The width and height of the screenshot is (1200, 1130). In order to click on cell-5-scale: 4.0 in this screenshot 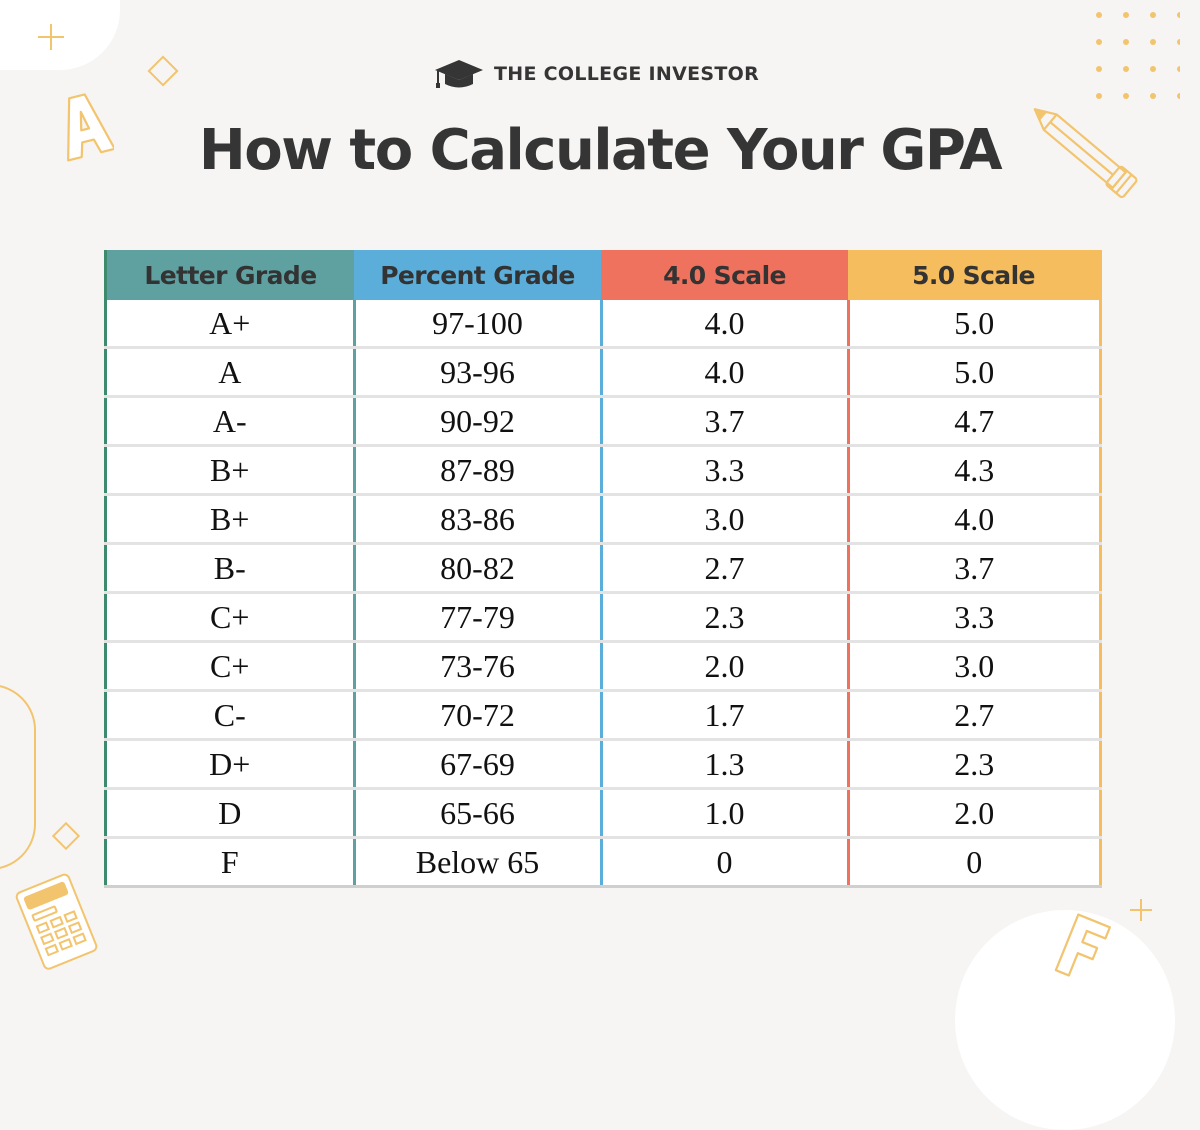, I will do `click(975, 519)`.